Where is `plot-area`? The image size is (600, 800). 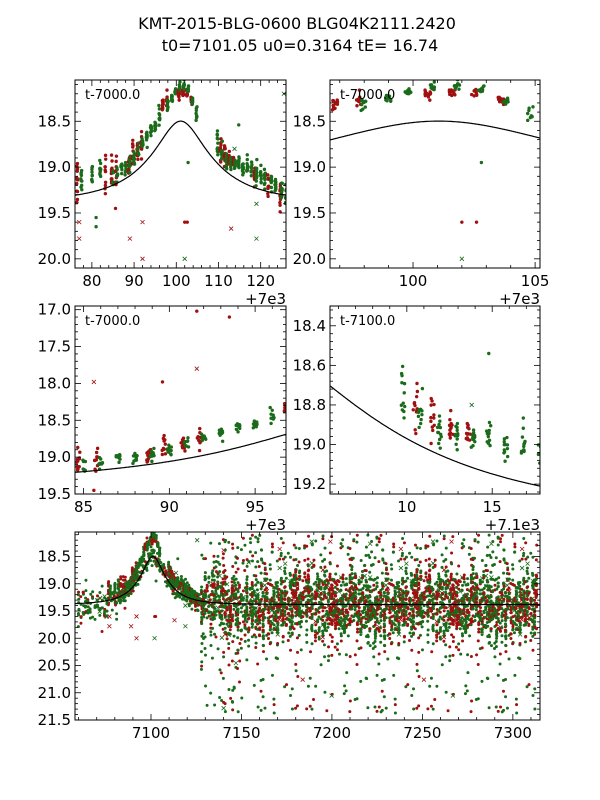 plot-area is located at coordinates (435, 419).